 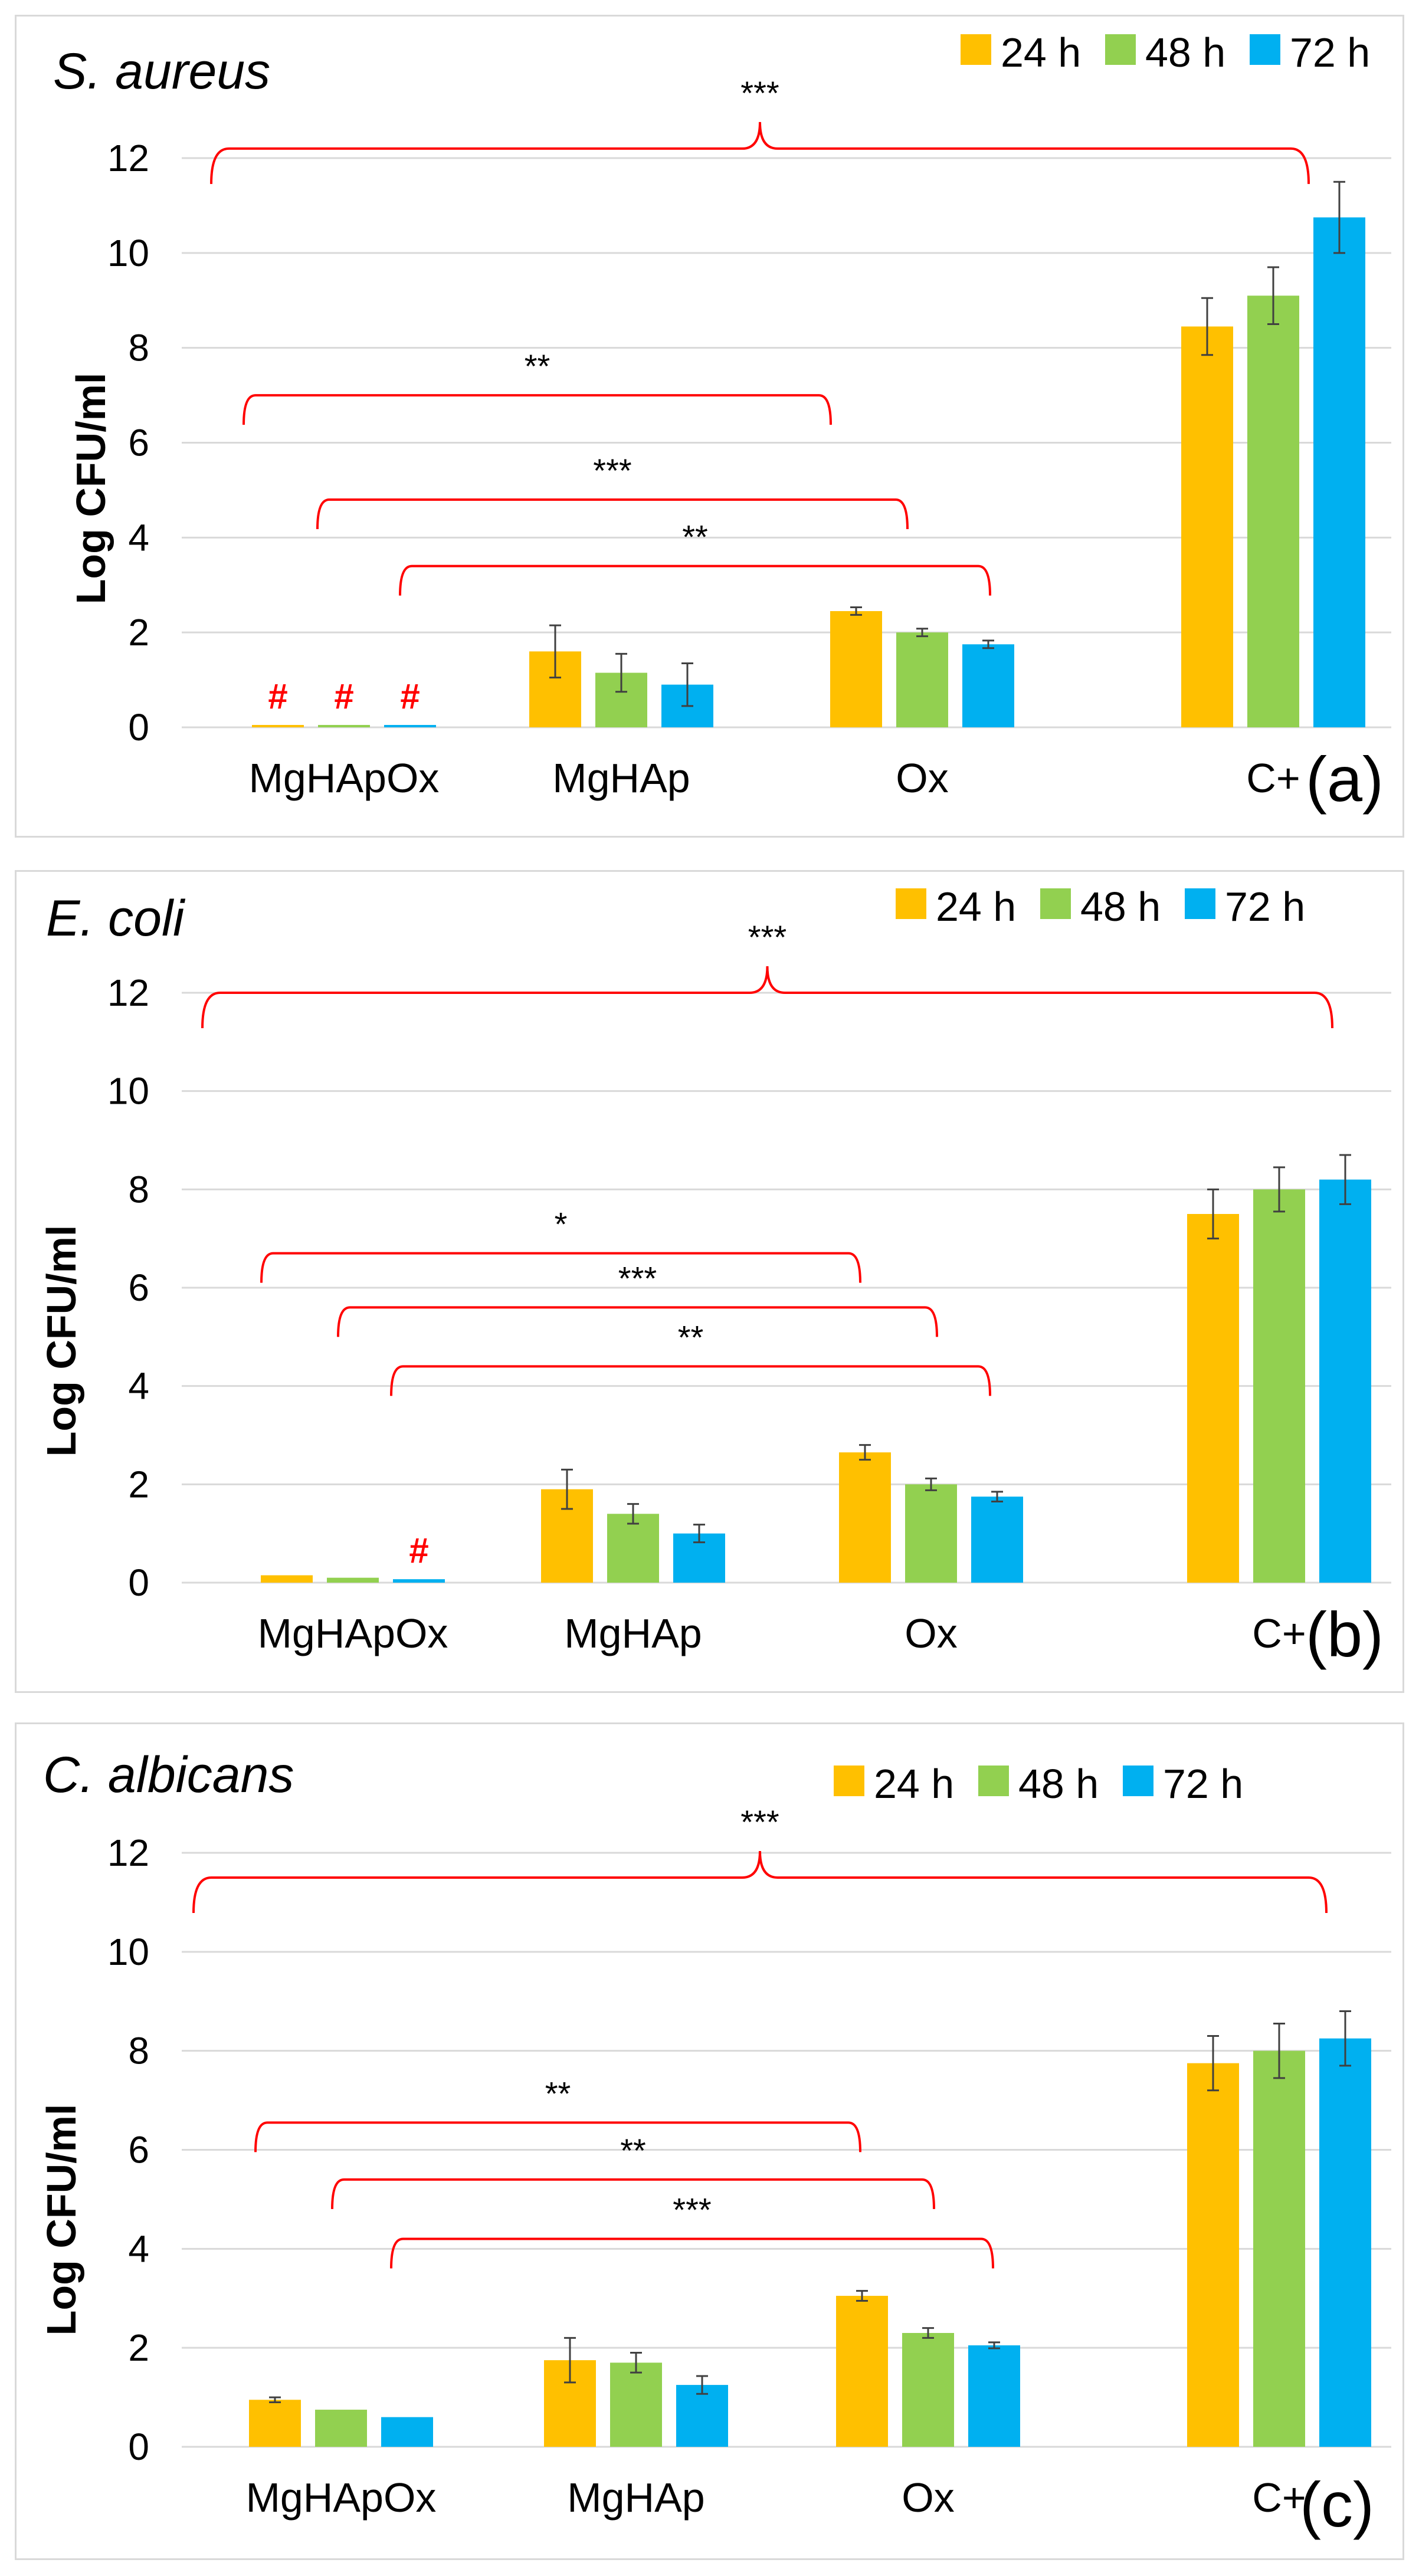 What do you see at coordinates (344, 725) in the screenshot?
I see `bar-48h-MgHApOx` at bounding box center [344, 725].